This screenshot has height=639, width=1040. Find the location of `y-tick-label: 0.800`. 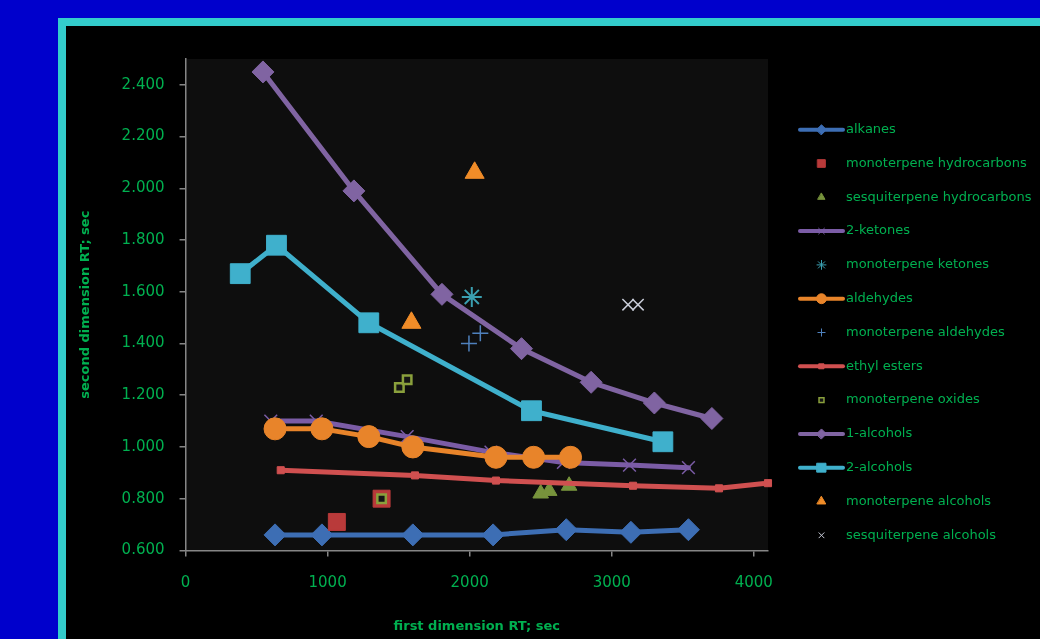

y-tick-label: 0.800 is located at coordinates (143, 497).